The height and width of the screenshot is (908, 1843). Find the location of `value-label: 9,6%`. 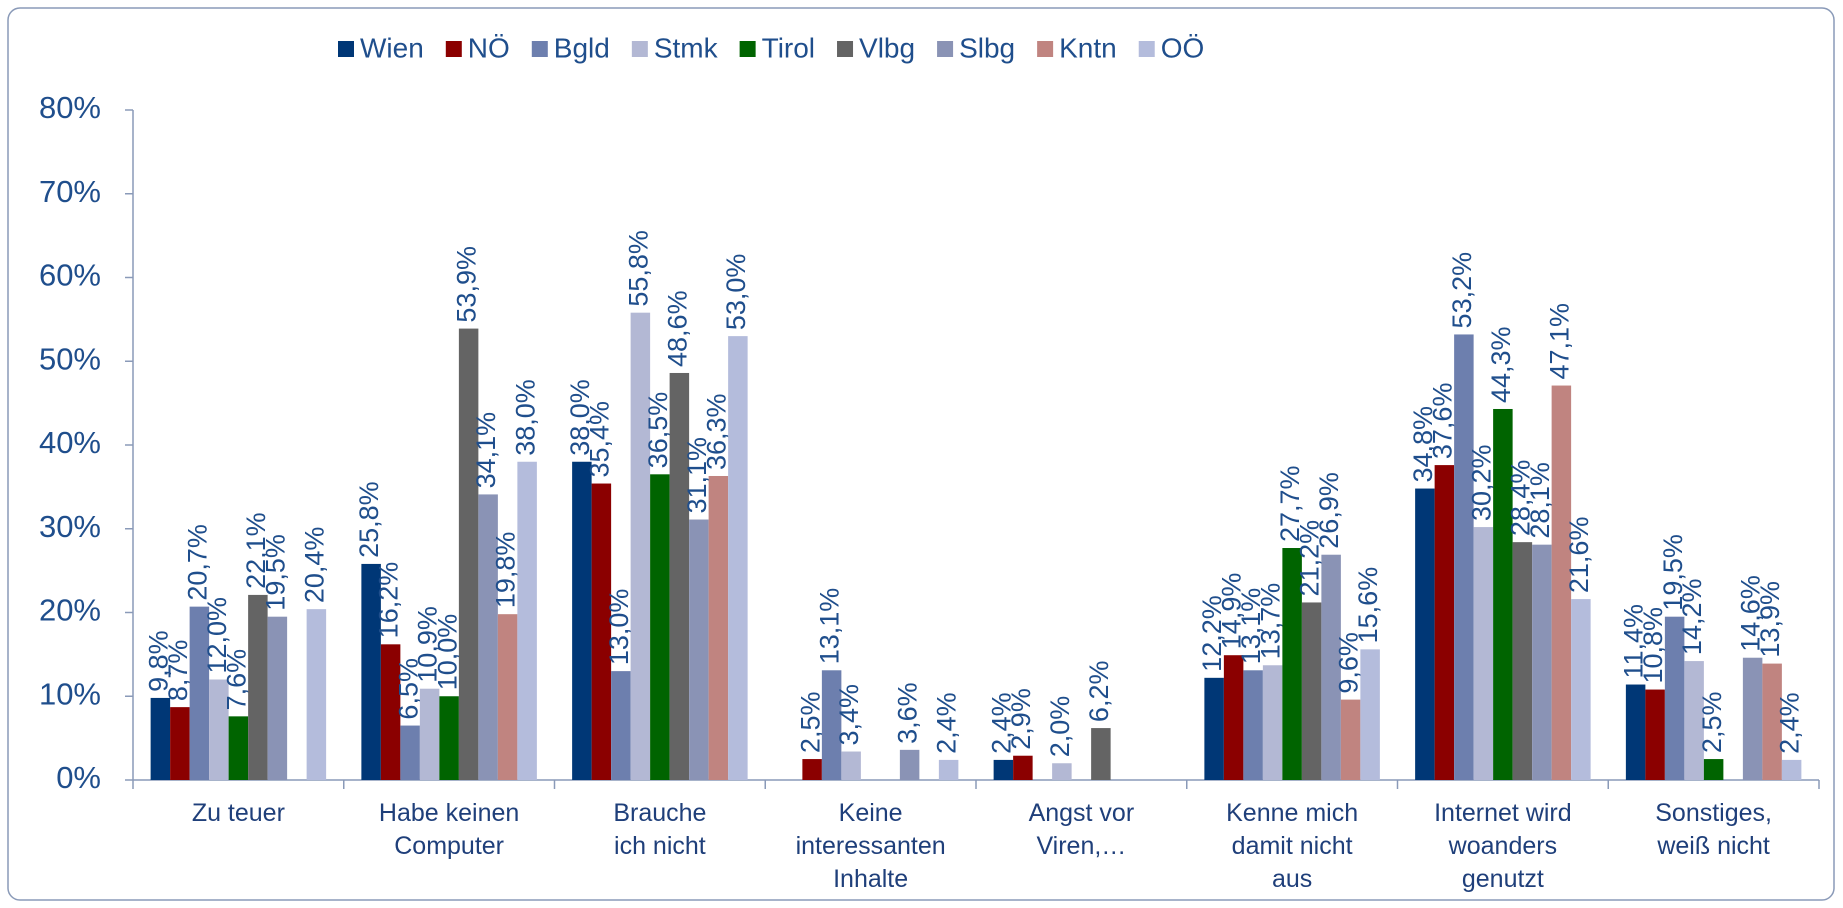

value-label: 9,6% is located at coordinates (1349, 663).